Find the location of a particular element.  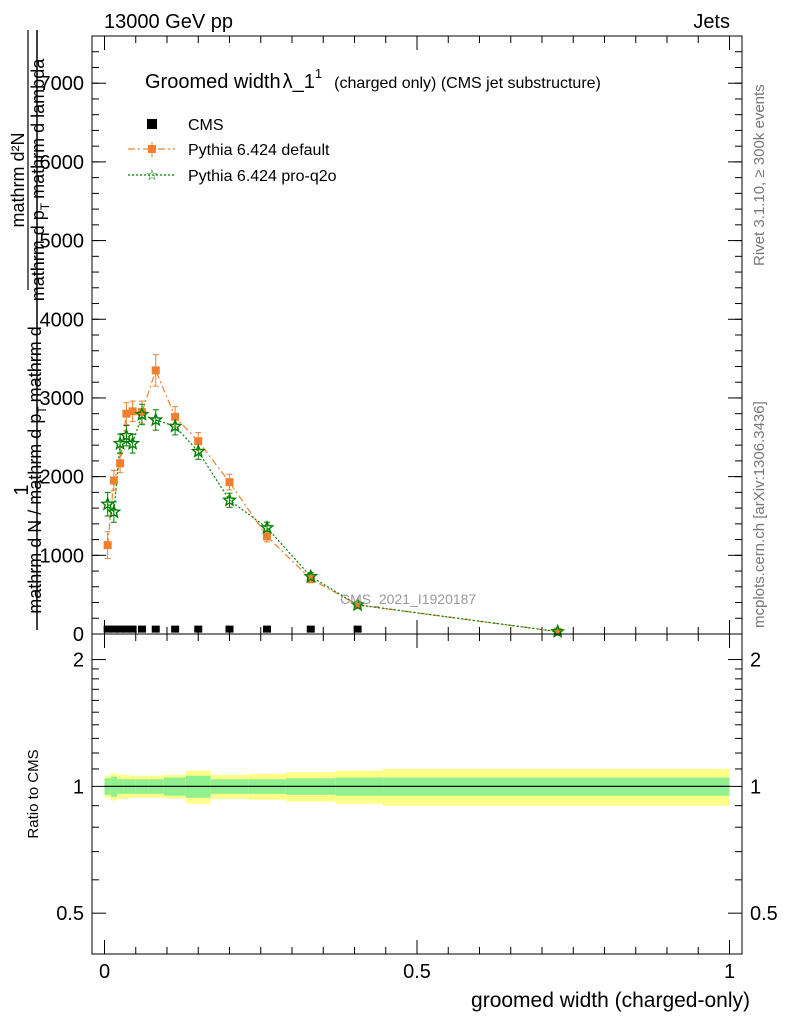

ratio-ytick-label-right: 0.5 is located at coordinates (764, 914).